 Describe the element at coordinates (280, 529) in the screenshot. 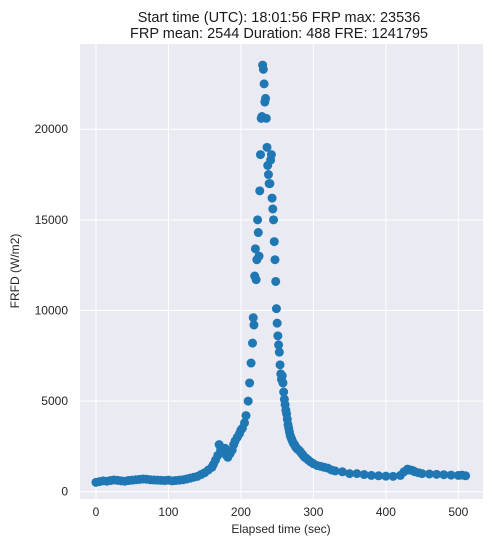

I see `x-axis-label: Elapsed time (sec)` at that location.